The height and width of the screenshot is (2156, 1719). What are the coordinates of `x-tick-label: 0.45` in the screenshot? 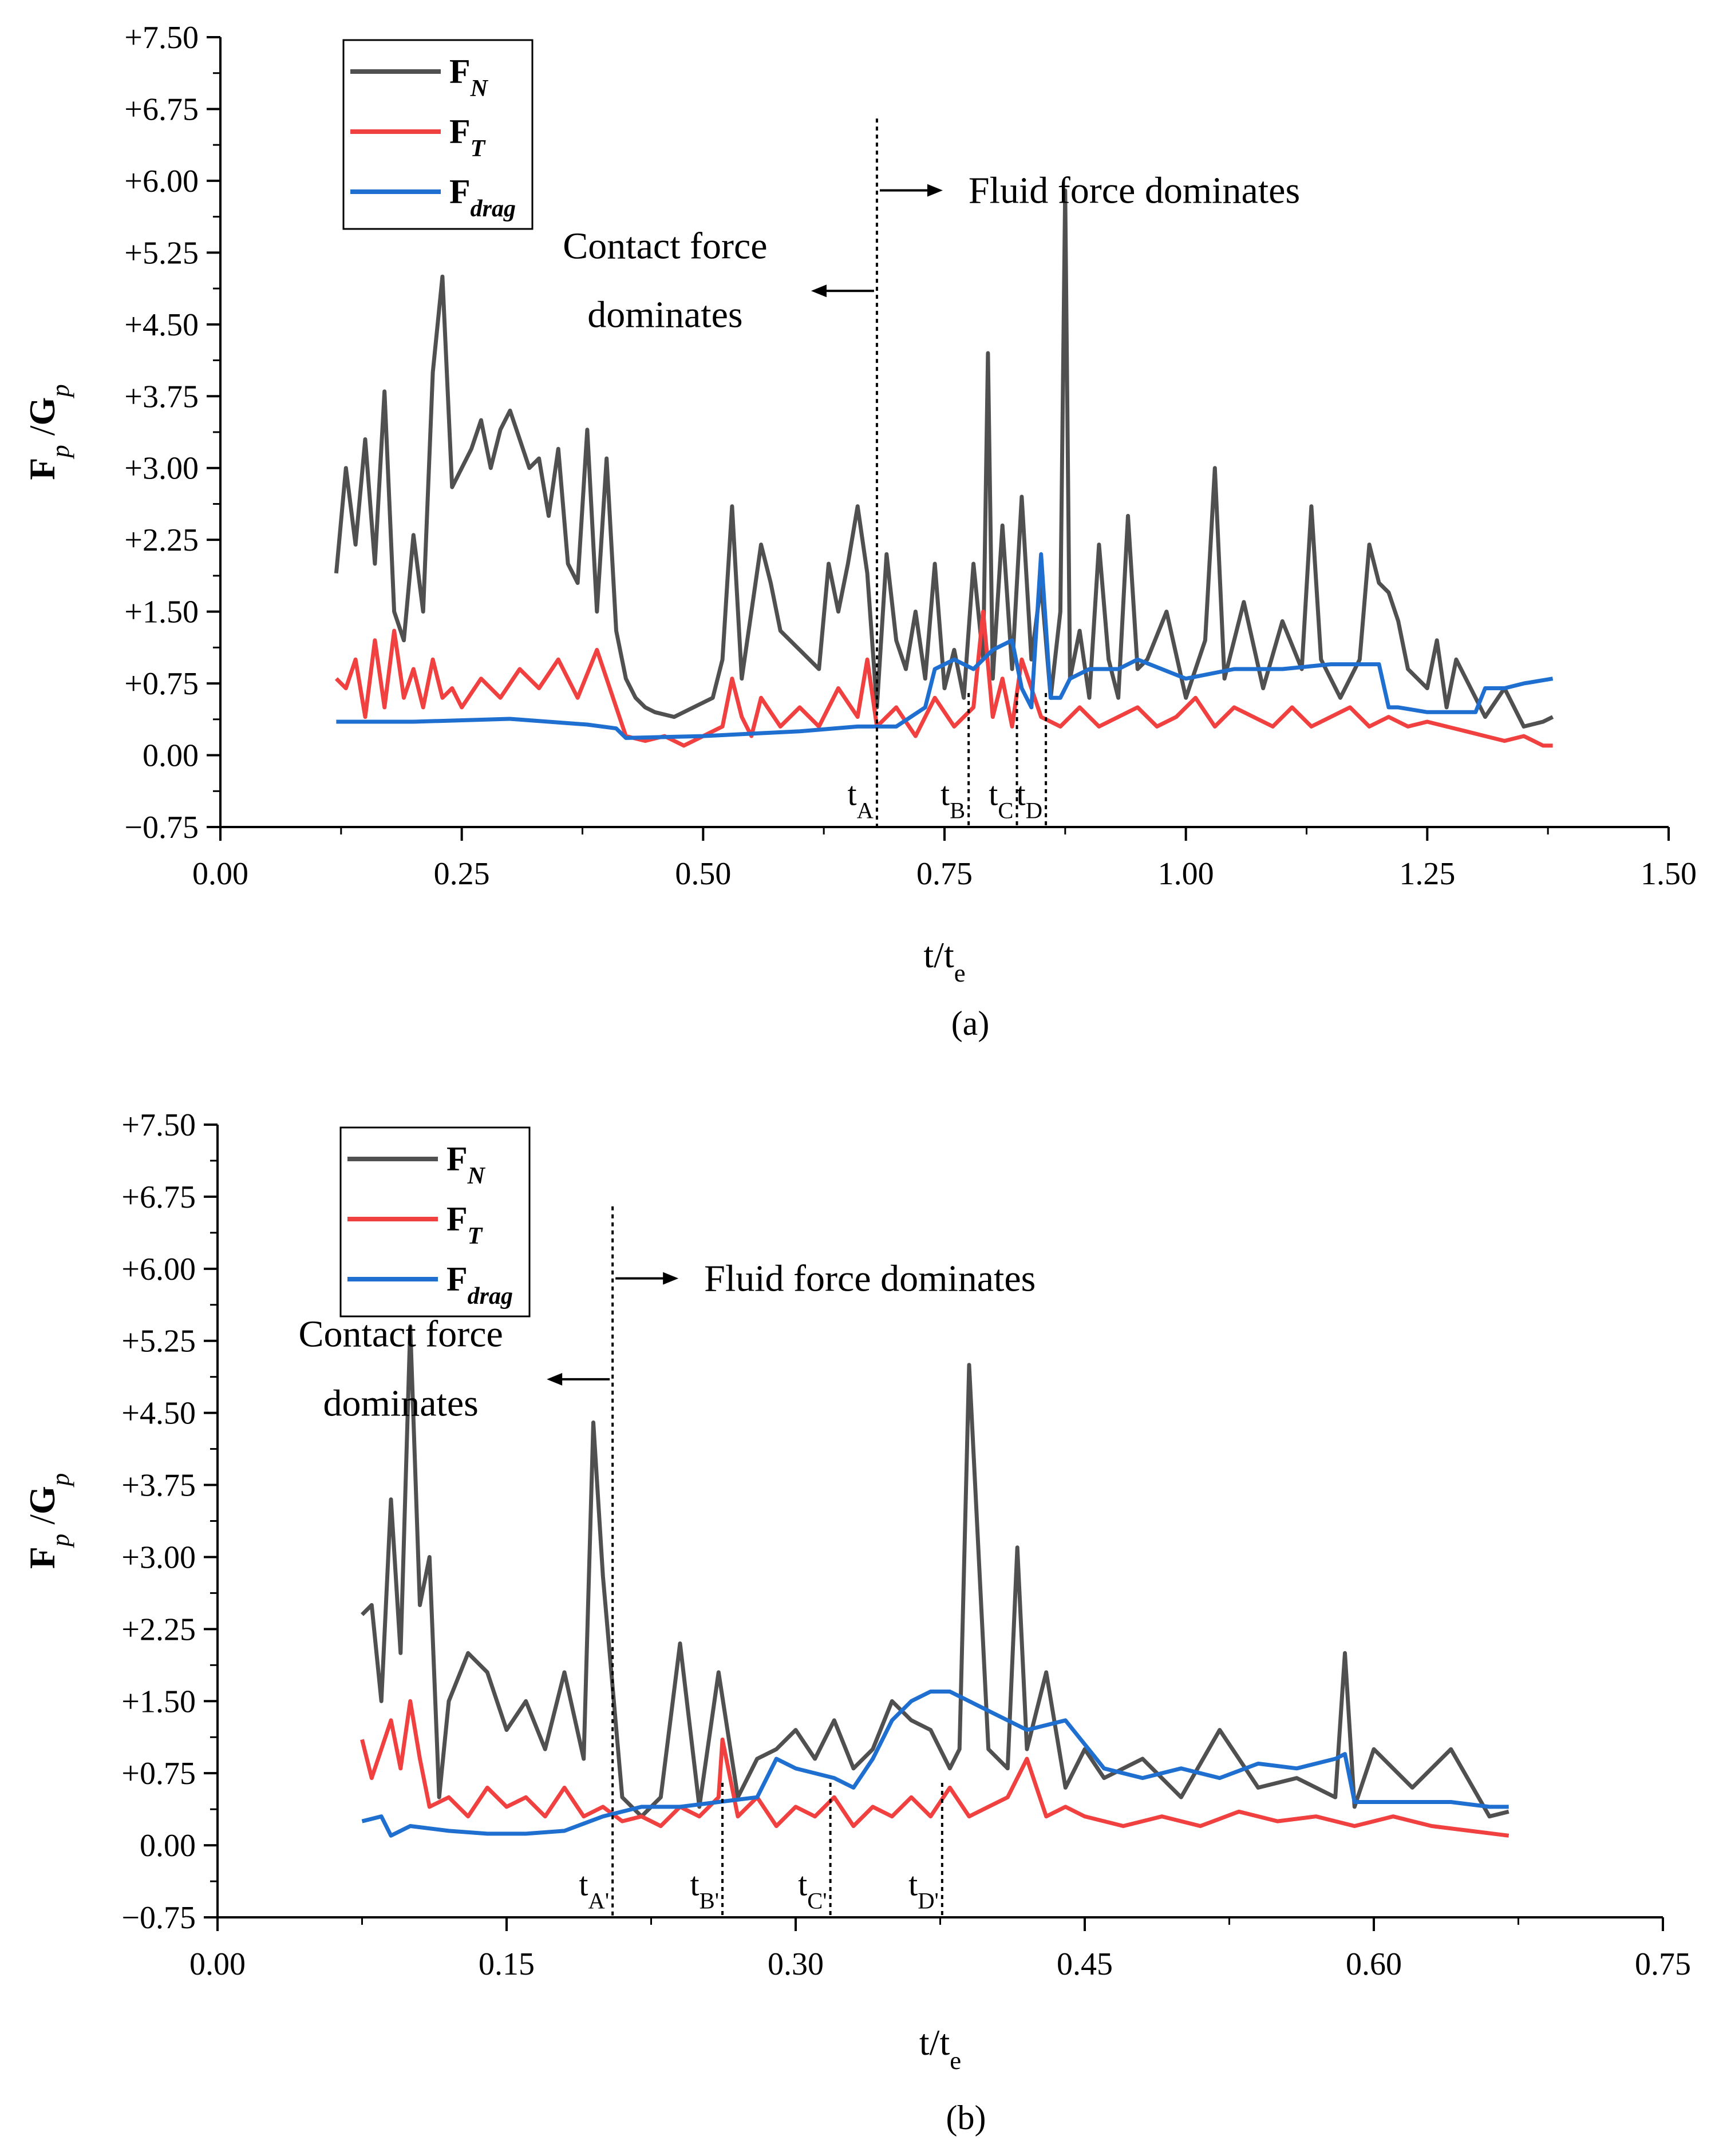 It's located at (1085, 1964).